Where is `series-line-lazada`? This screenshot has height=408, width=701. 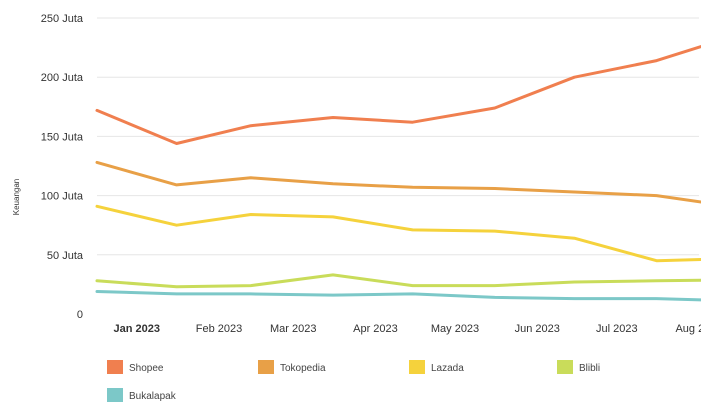
series-line-lazada is located at coordinates (398, 233).